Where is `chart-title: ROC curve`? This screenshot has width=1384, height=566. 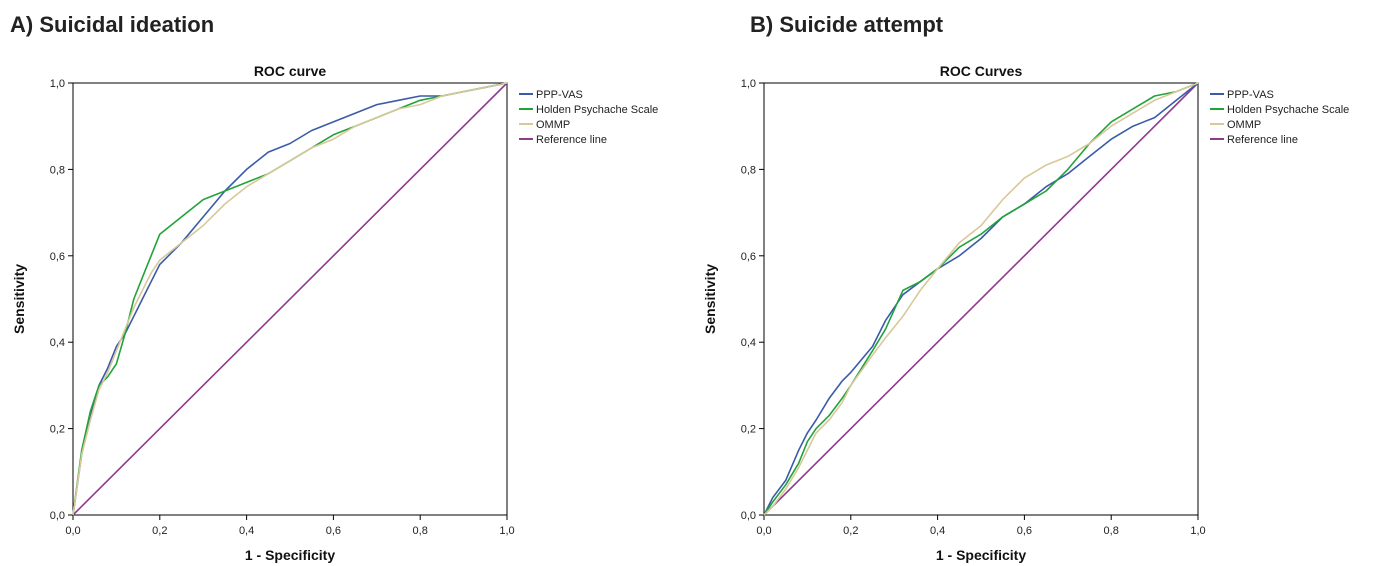 chart-title: ROC curve is located at coordinates (290, 71).